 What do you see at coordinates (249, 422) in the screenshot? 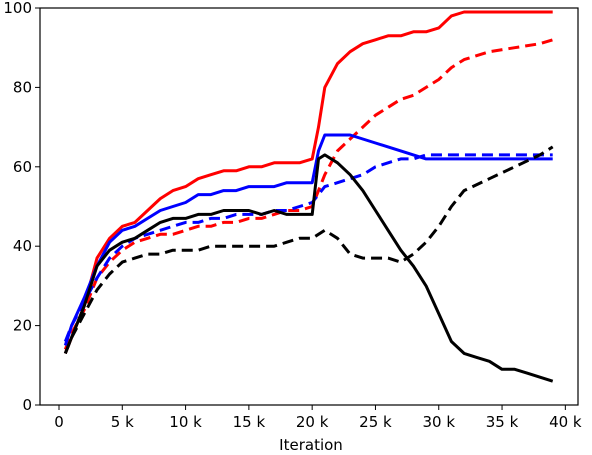
I see `x-tick-label: 15 k` at bounding box center [249, 422].